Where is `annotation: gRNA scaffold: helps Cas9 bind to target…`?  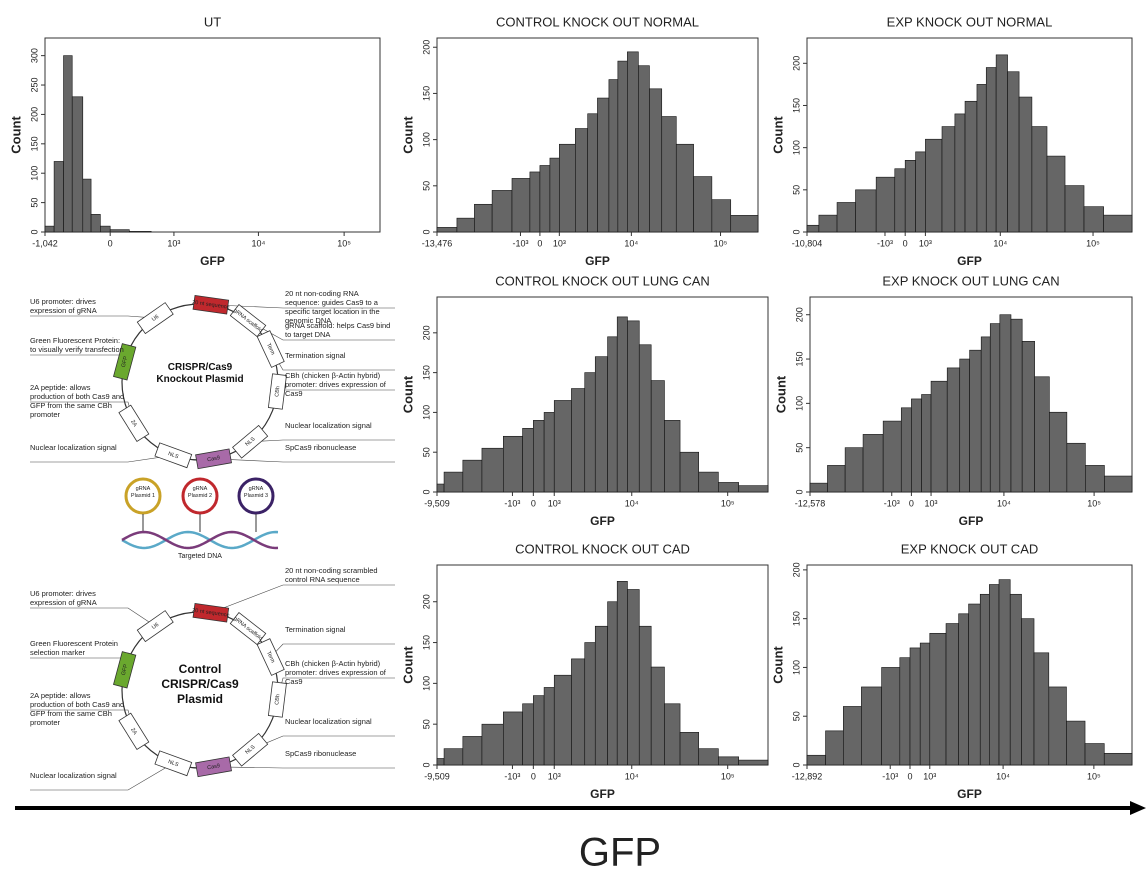
annotation: gRNA scaffold: helps Cas9 bind to target… is located at coordinates (338, 330).